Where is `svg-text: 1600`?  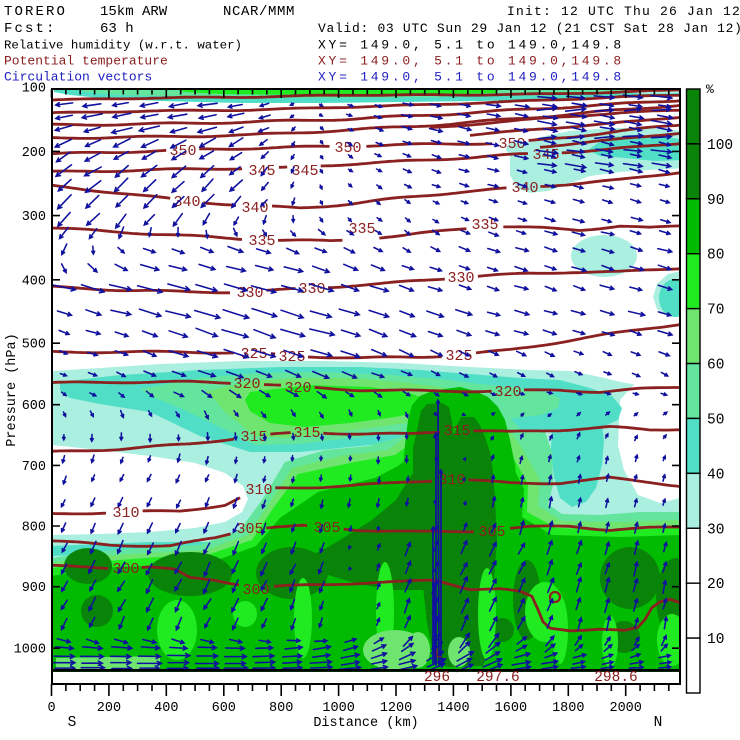 svg-text: 1600 is located at coordinates (511, 708).